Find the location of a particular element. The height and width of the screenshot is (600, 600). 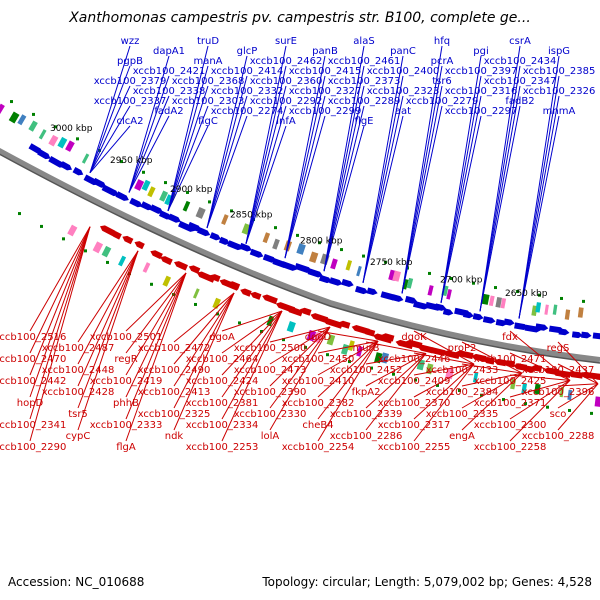

gene-label: xccb100_2400 is located at coordinates (403, 71).